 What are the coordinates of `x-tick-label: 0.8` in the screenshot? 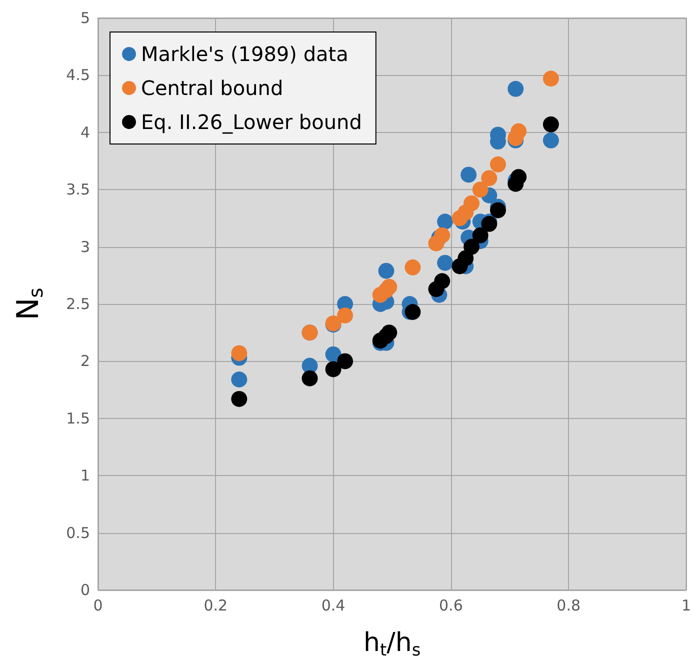 It's located at (568, 605).